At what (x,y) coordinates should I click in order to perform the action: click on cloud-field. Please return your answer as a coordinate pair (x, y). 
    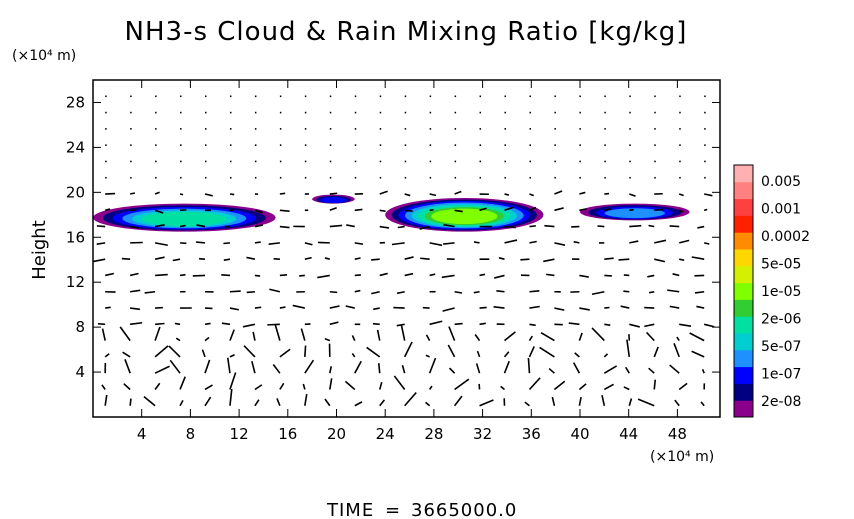
    Looking at the image, I should click on (391, 213).